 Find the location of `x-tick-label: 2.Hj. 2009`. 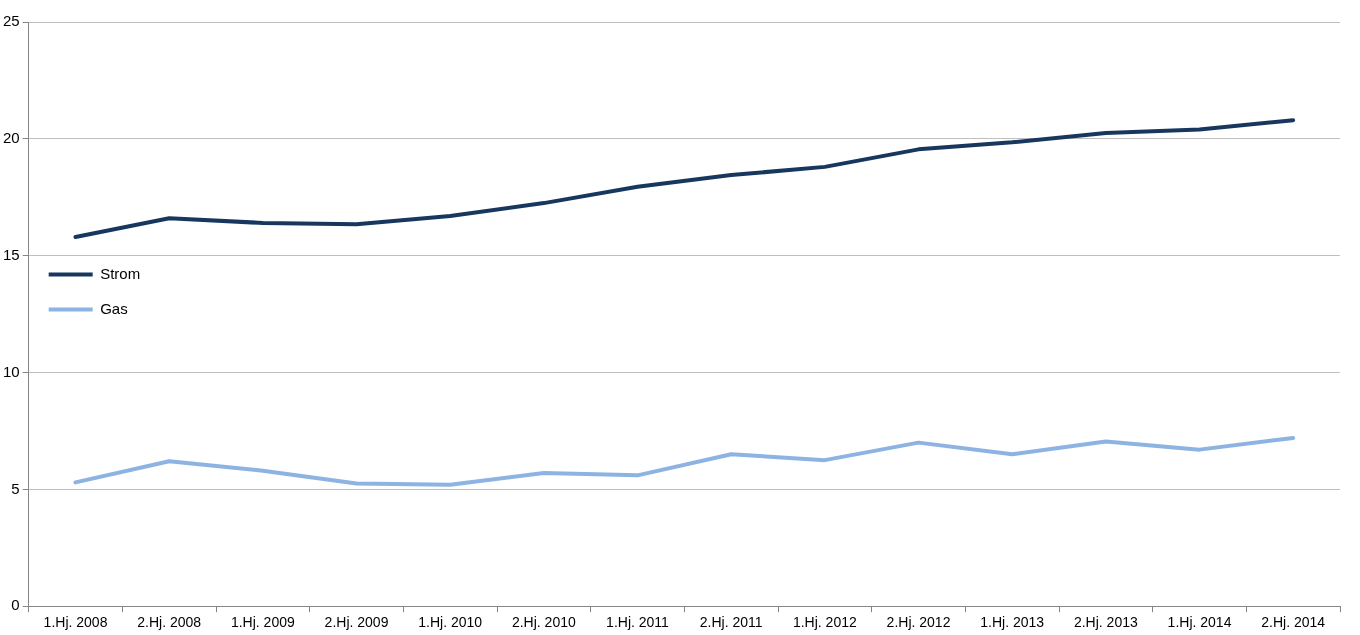

x-tick-label: 2.Hj. 2009 is located at coordinates (356, 622).